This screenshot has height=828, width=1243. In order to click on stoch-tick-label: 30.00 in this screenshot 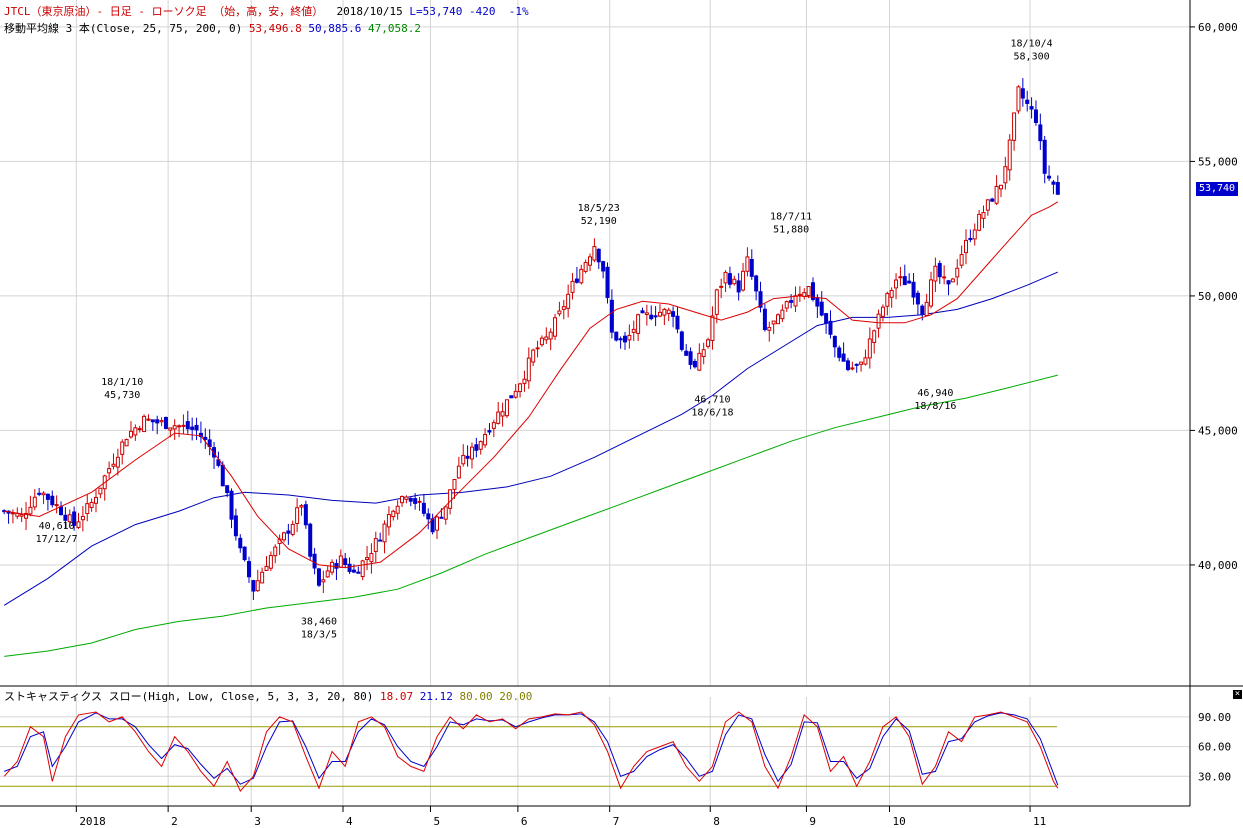, I will do `click(1214, 776)`.